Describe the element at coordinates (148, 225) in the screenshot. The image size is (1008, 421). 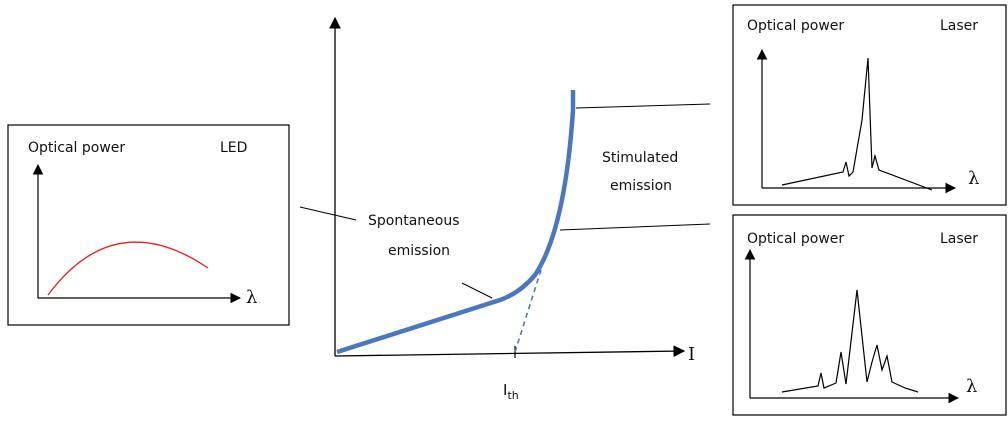
I see `led-box` at that location.